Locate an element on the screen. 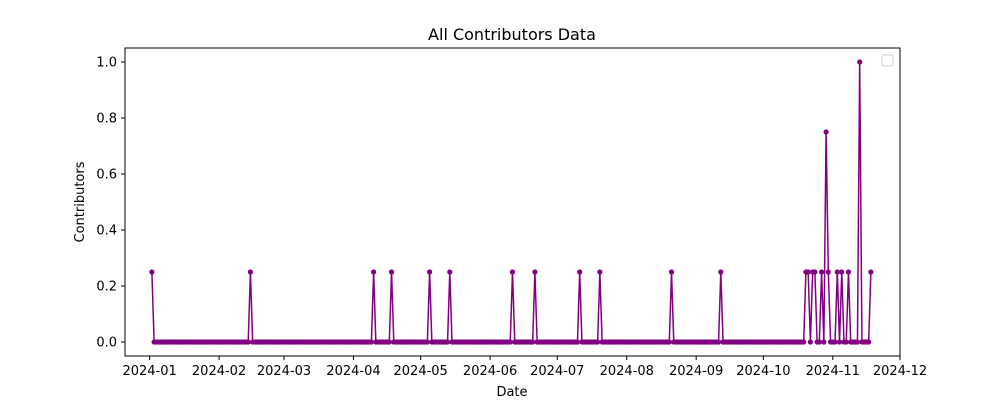 This screenshot has height=404, width=1000. y-axis-label: Contributors is located at coordinates (80, 201).